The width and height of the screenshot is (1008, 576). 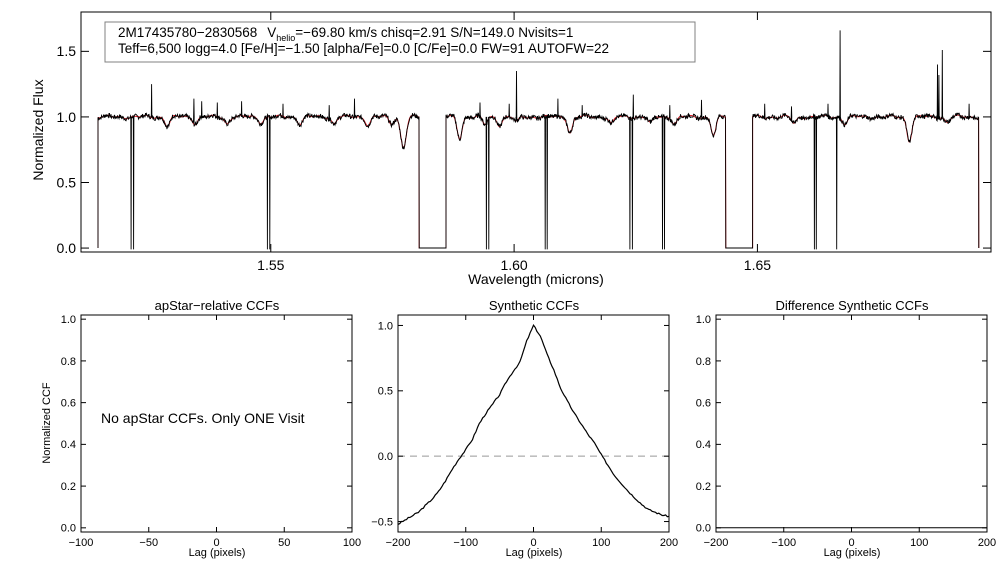 I want to click on info-box-frame, so click(x=400, y=42).